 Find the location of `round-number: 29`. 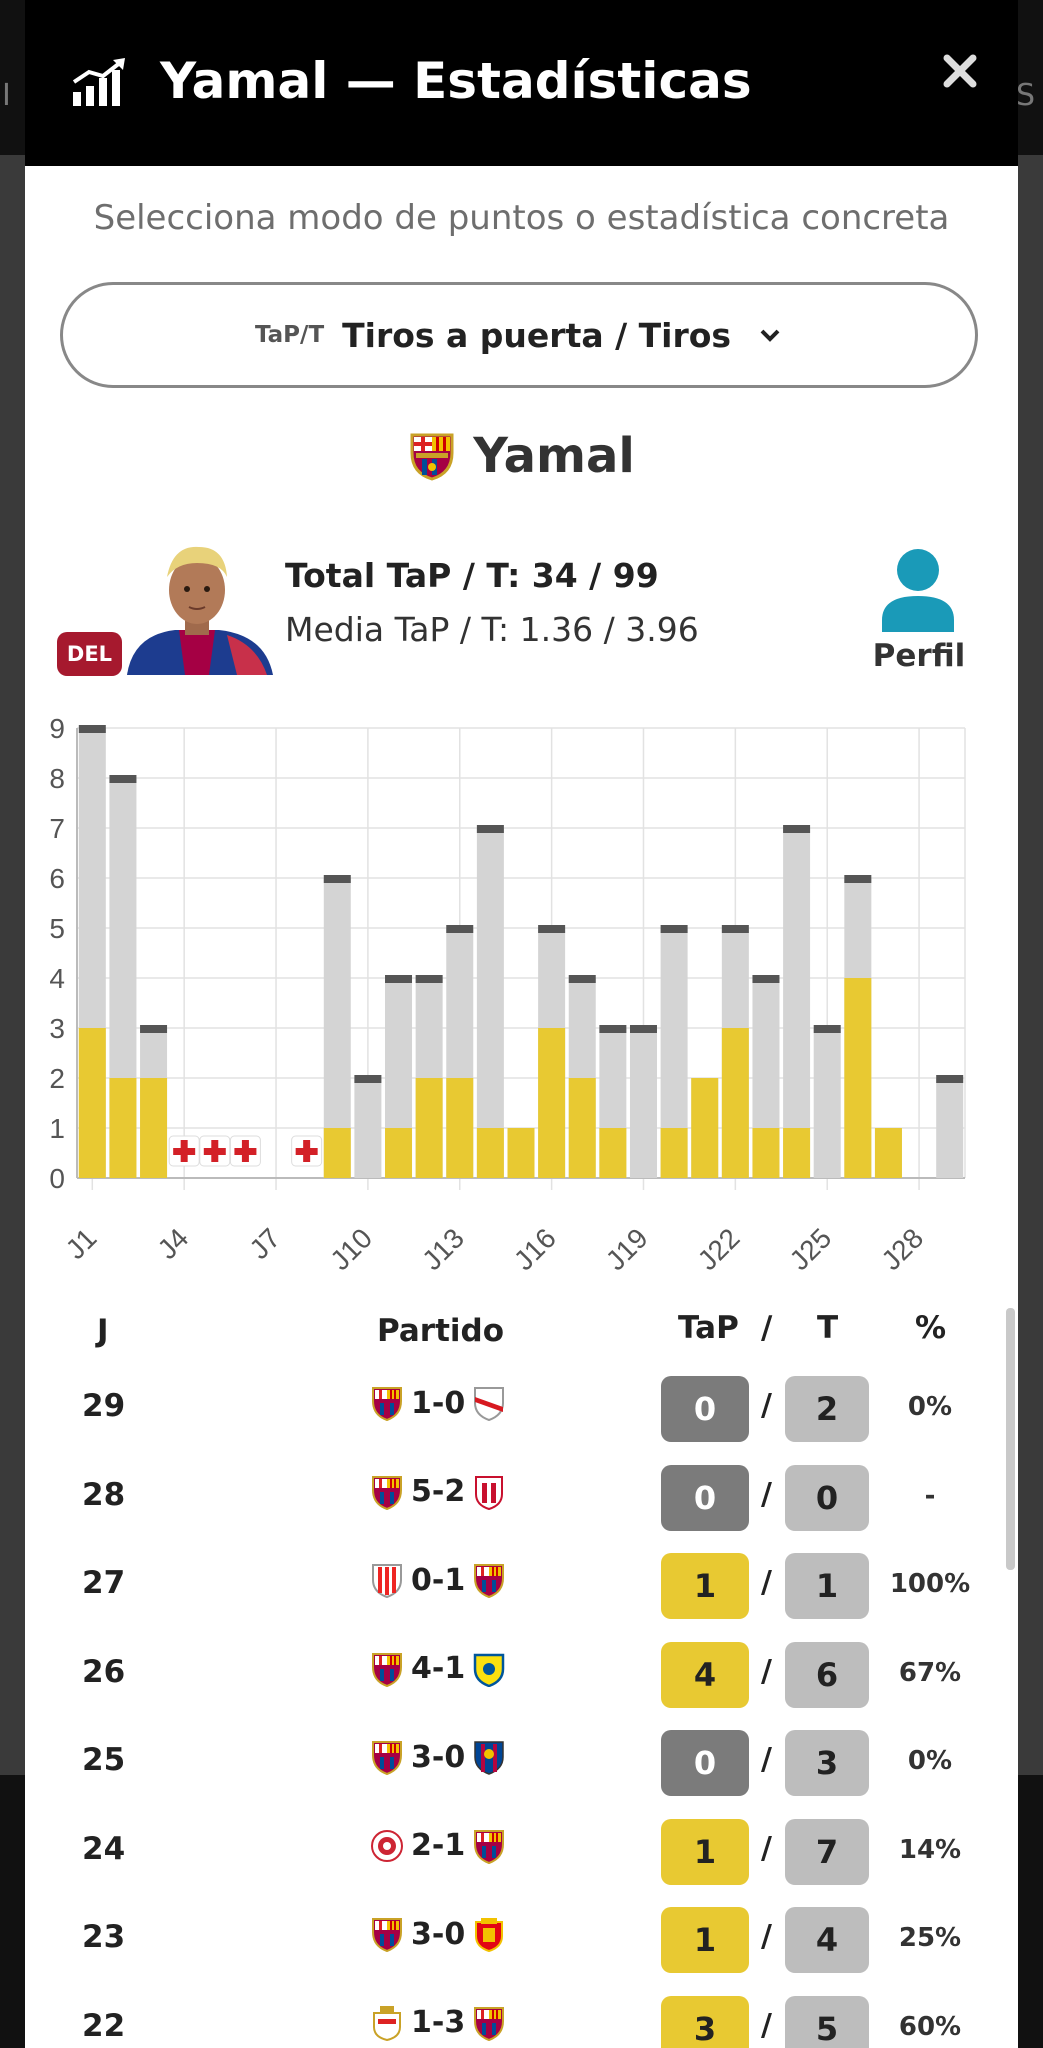

round-number: 29 is located at coordinates (104, 1406).